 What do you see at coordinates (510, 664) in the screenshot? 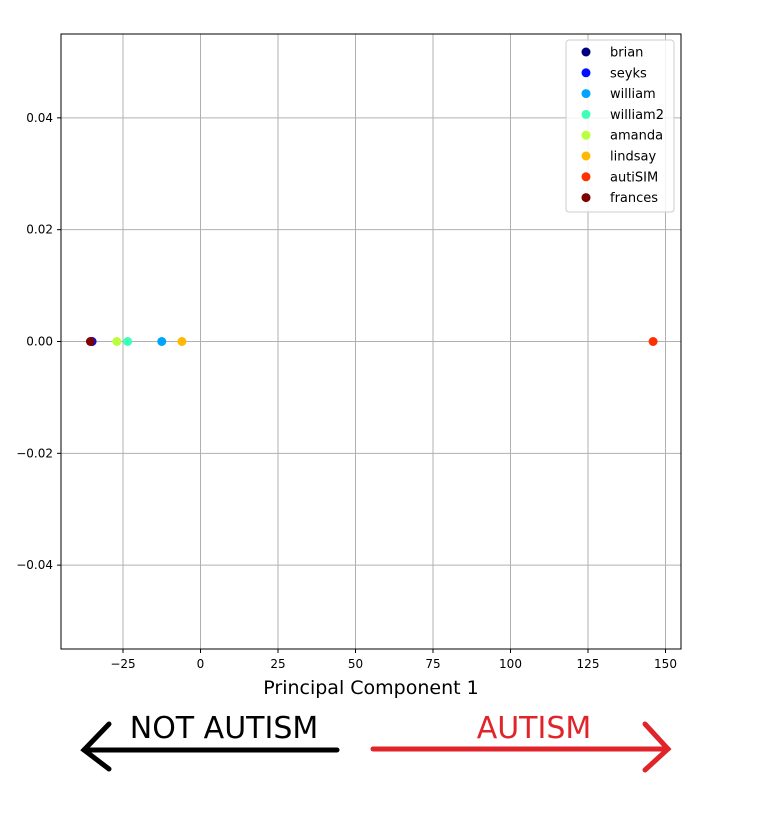
I see `x-tick-label: 100` at bounding box center [510, 664].